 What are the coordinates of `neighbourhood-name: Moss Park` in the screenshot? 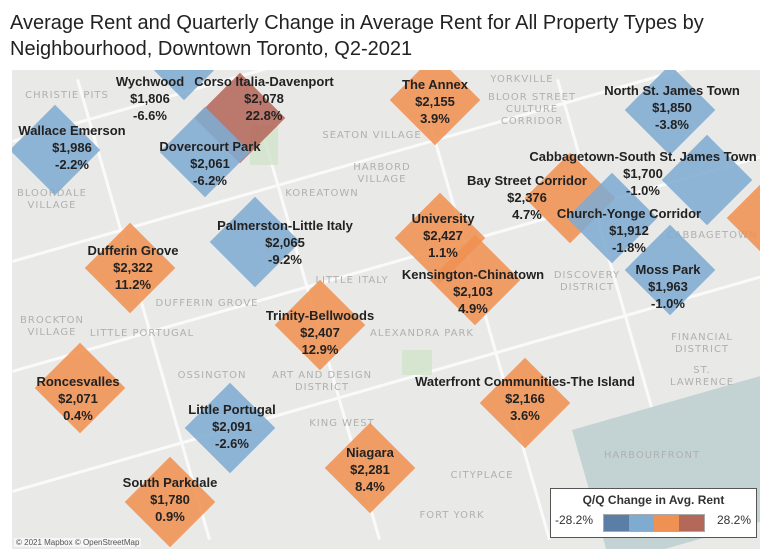 It's located at (668, 269).